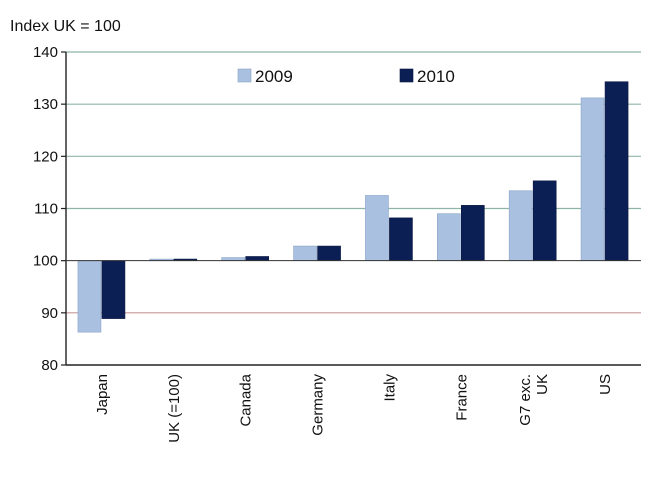  What do you see at coordinates (102, 394) in the screenshot?
I see `category-label: Japan` at bounding box center [102, 394].